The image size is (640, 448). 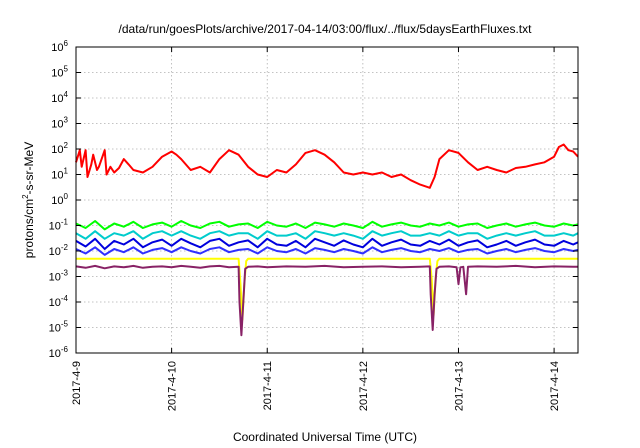 What do you see at coordinates (65, 324) in the screenshot?
I see `y-tick-exp: -5` at bounding box center [65, 324].